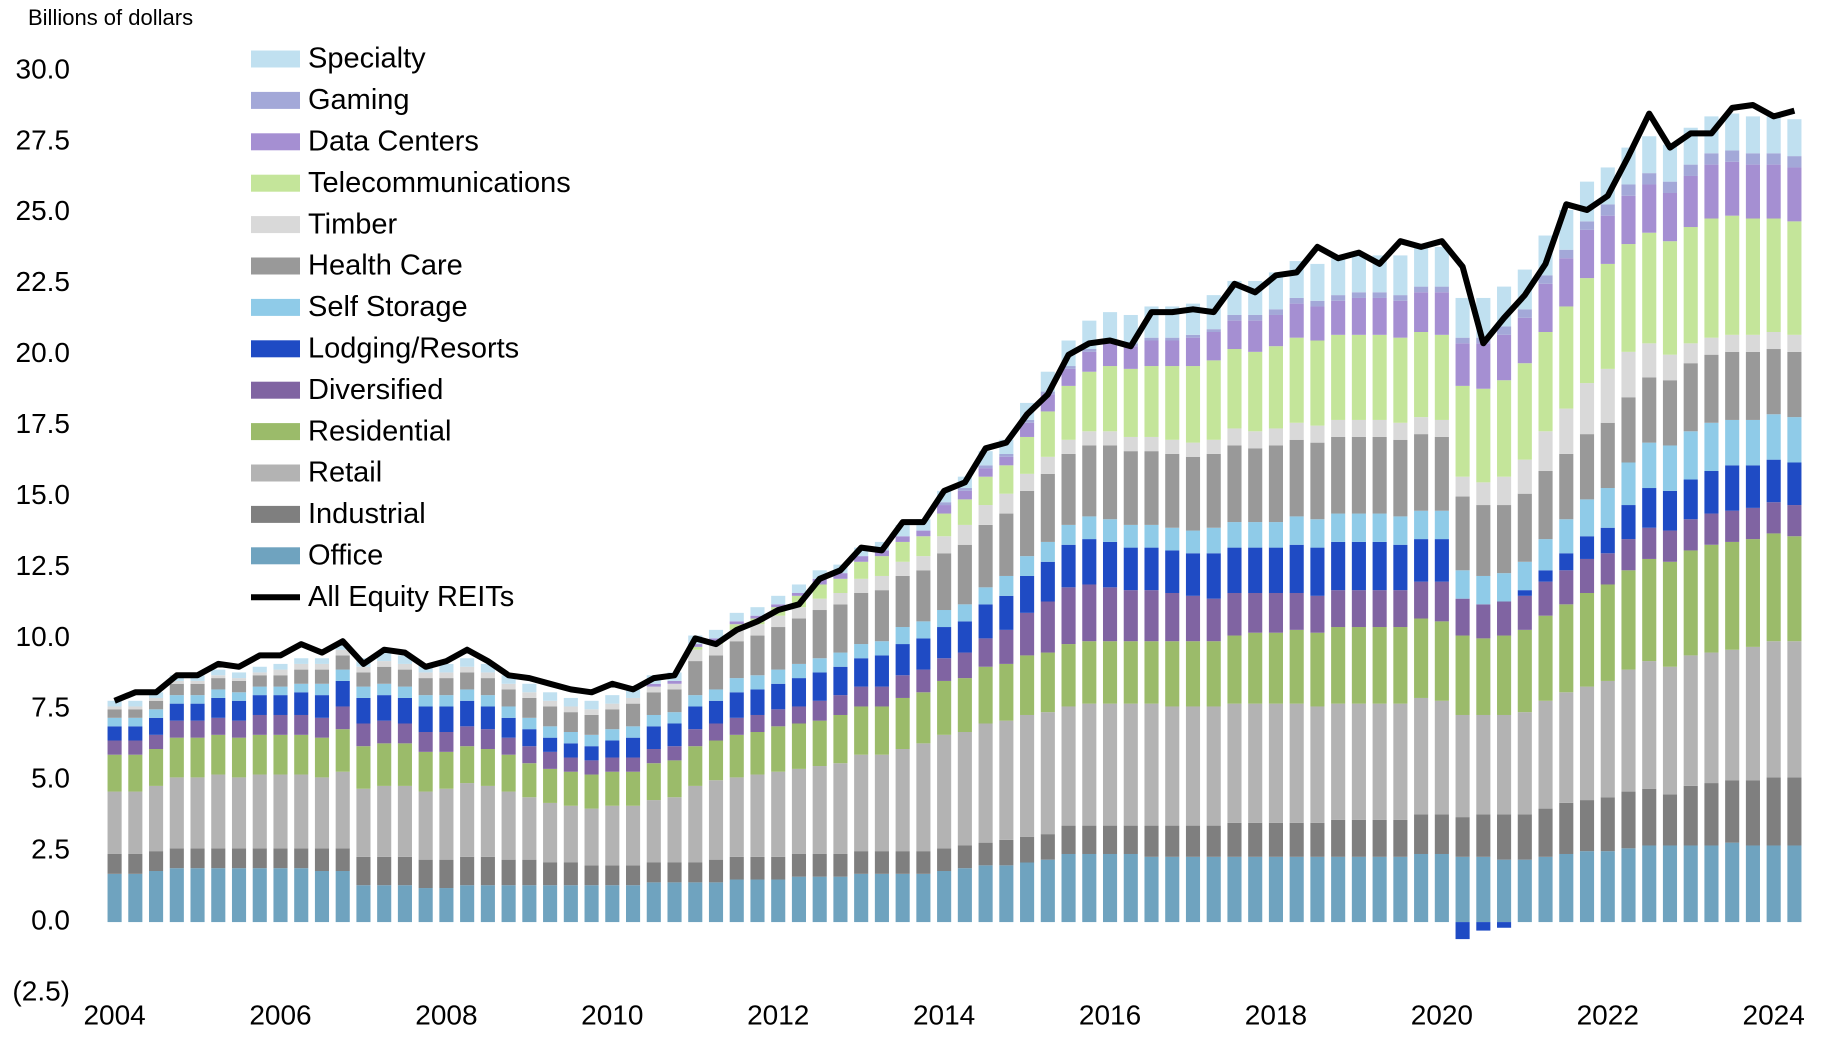 Image resolution: width=1829 pixels, height=1037 pixels. Describe the element at coordinates (43, 352) in the screenshot. I see `y-tick-label: 20.0` at that location.